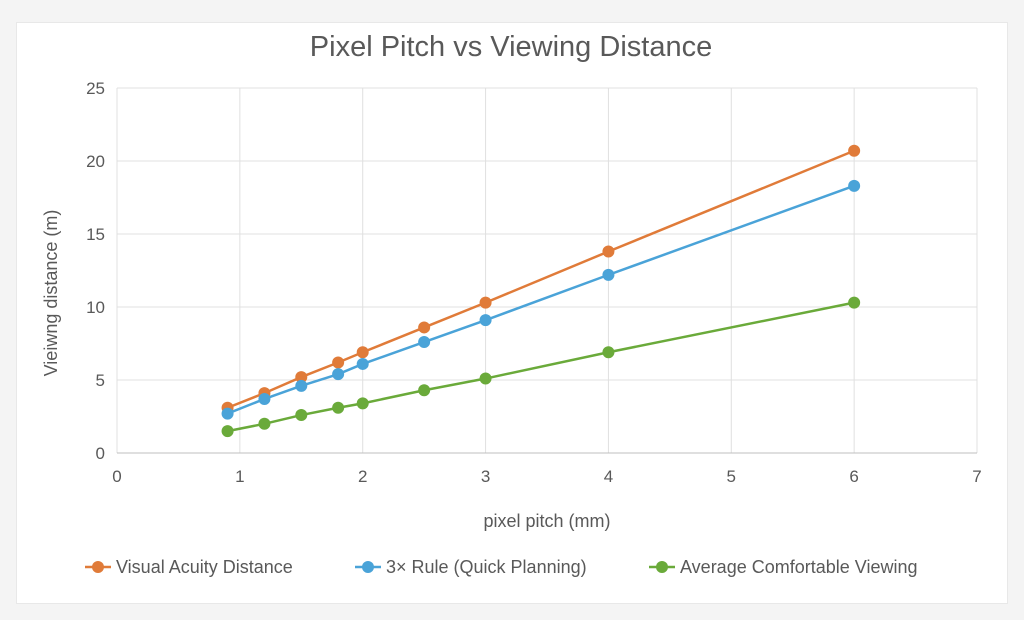 This screenshot has height=620, width=1024. I want to click on y-axis-ticks: 0 5 10 15 20 25, so click(95, 271).